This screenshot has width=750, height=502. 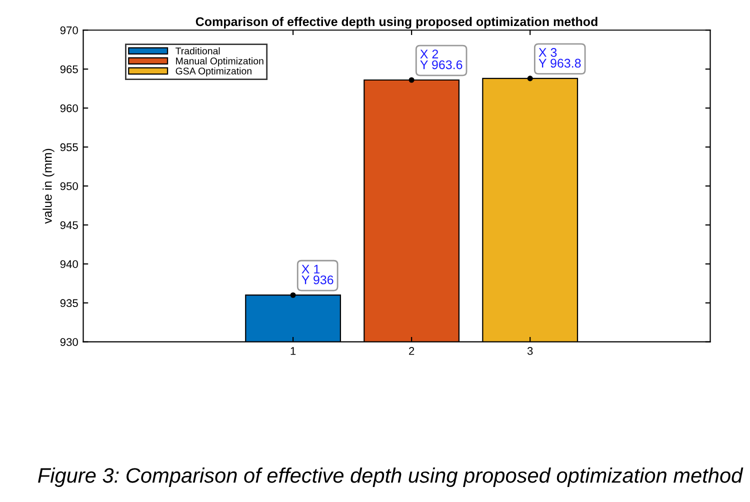 What do you see at coordinates (69, 69) in the screenshot?
I see `y-tick-label: 965` at bounding box center [69, 69].